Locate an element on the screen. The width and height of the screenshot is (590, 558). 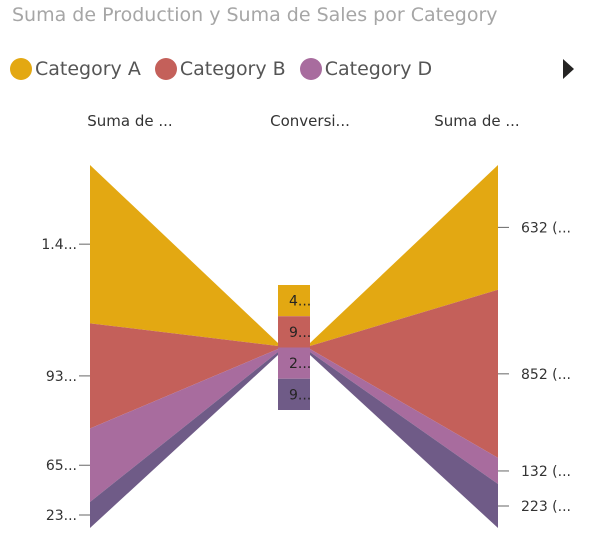
legend-label: Category A is located at coordinates (88, 69).